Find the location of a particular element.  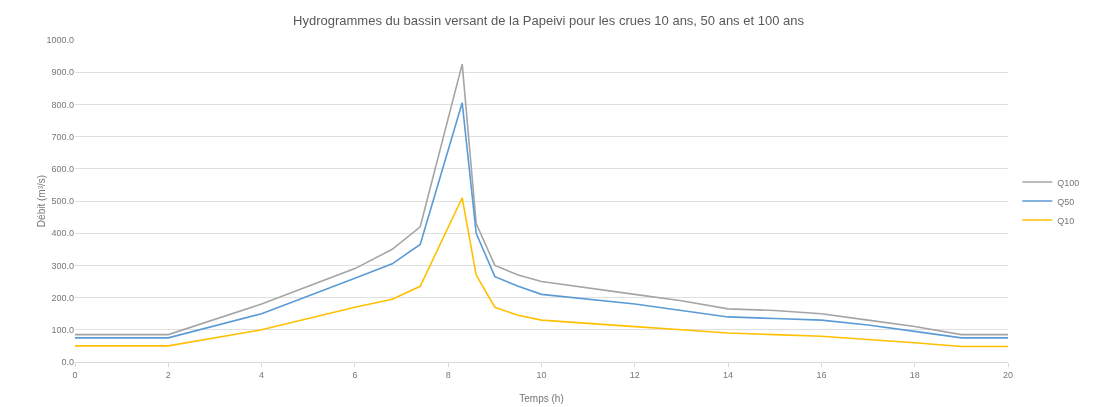

x-tick-label: 0 is located at coordinates (75, 374).